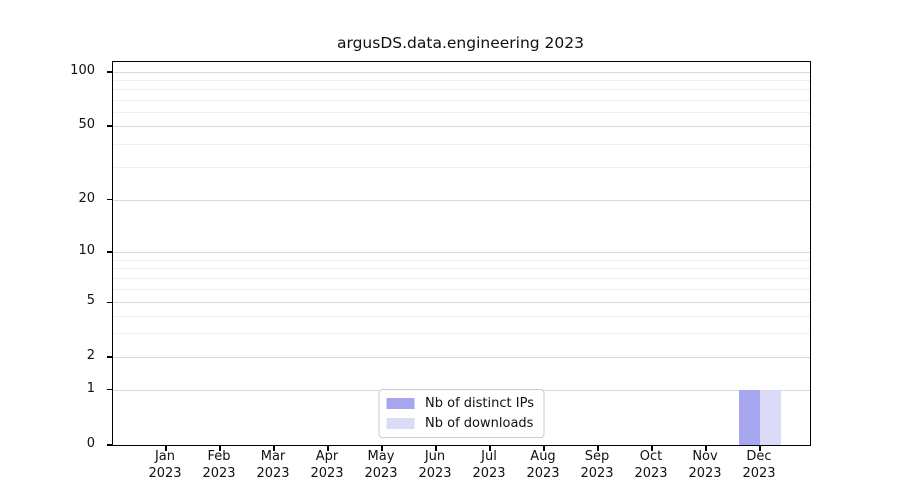 Image resolution: width=900 pixels, height=500 pixels. What do you see at coordinates (273, 465) in the screenshot?
I see `x-tick-label-mar: Mar 2023` at bounding box center [273, 465].